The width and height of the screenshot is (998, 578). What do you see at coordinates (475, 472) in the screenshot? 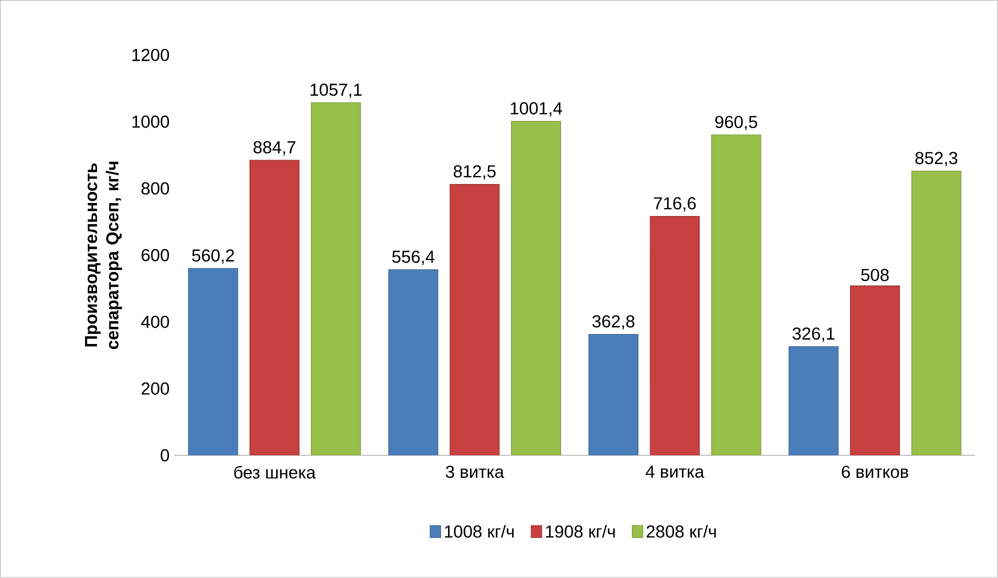
I see `x-tick-label: 3 витка` at bounding box center [475, 472].